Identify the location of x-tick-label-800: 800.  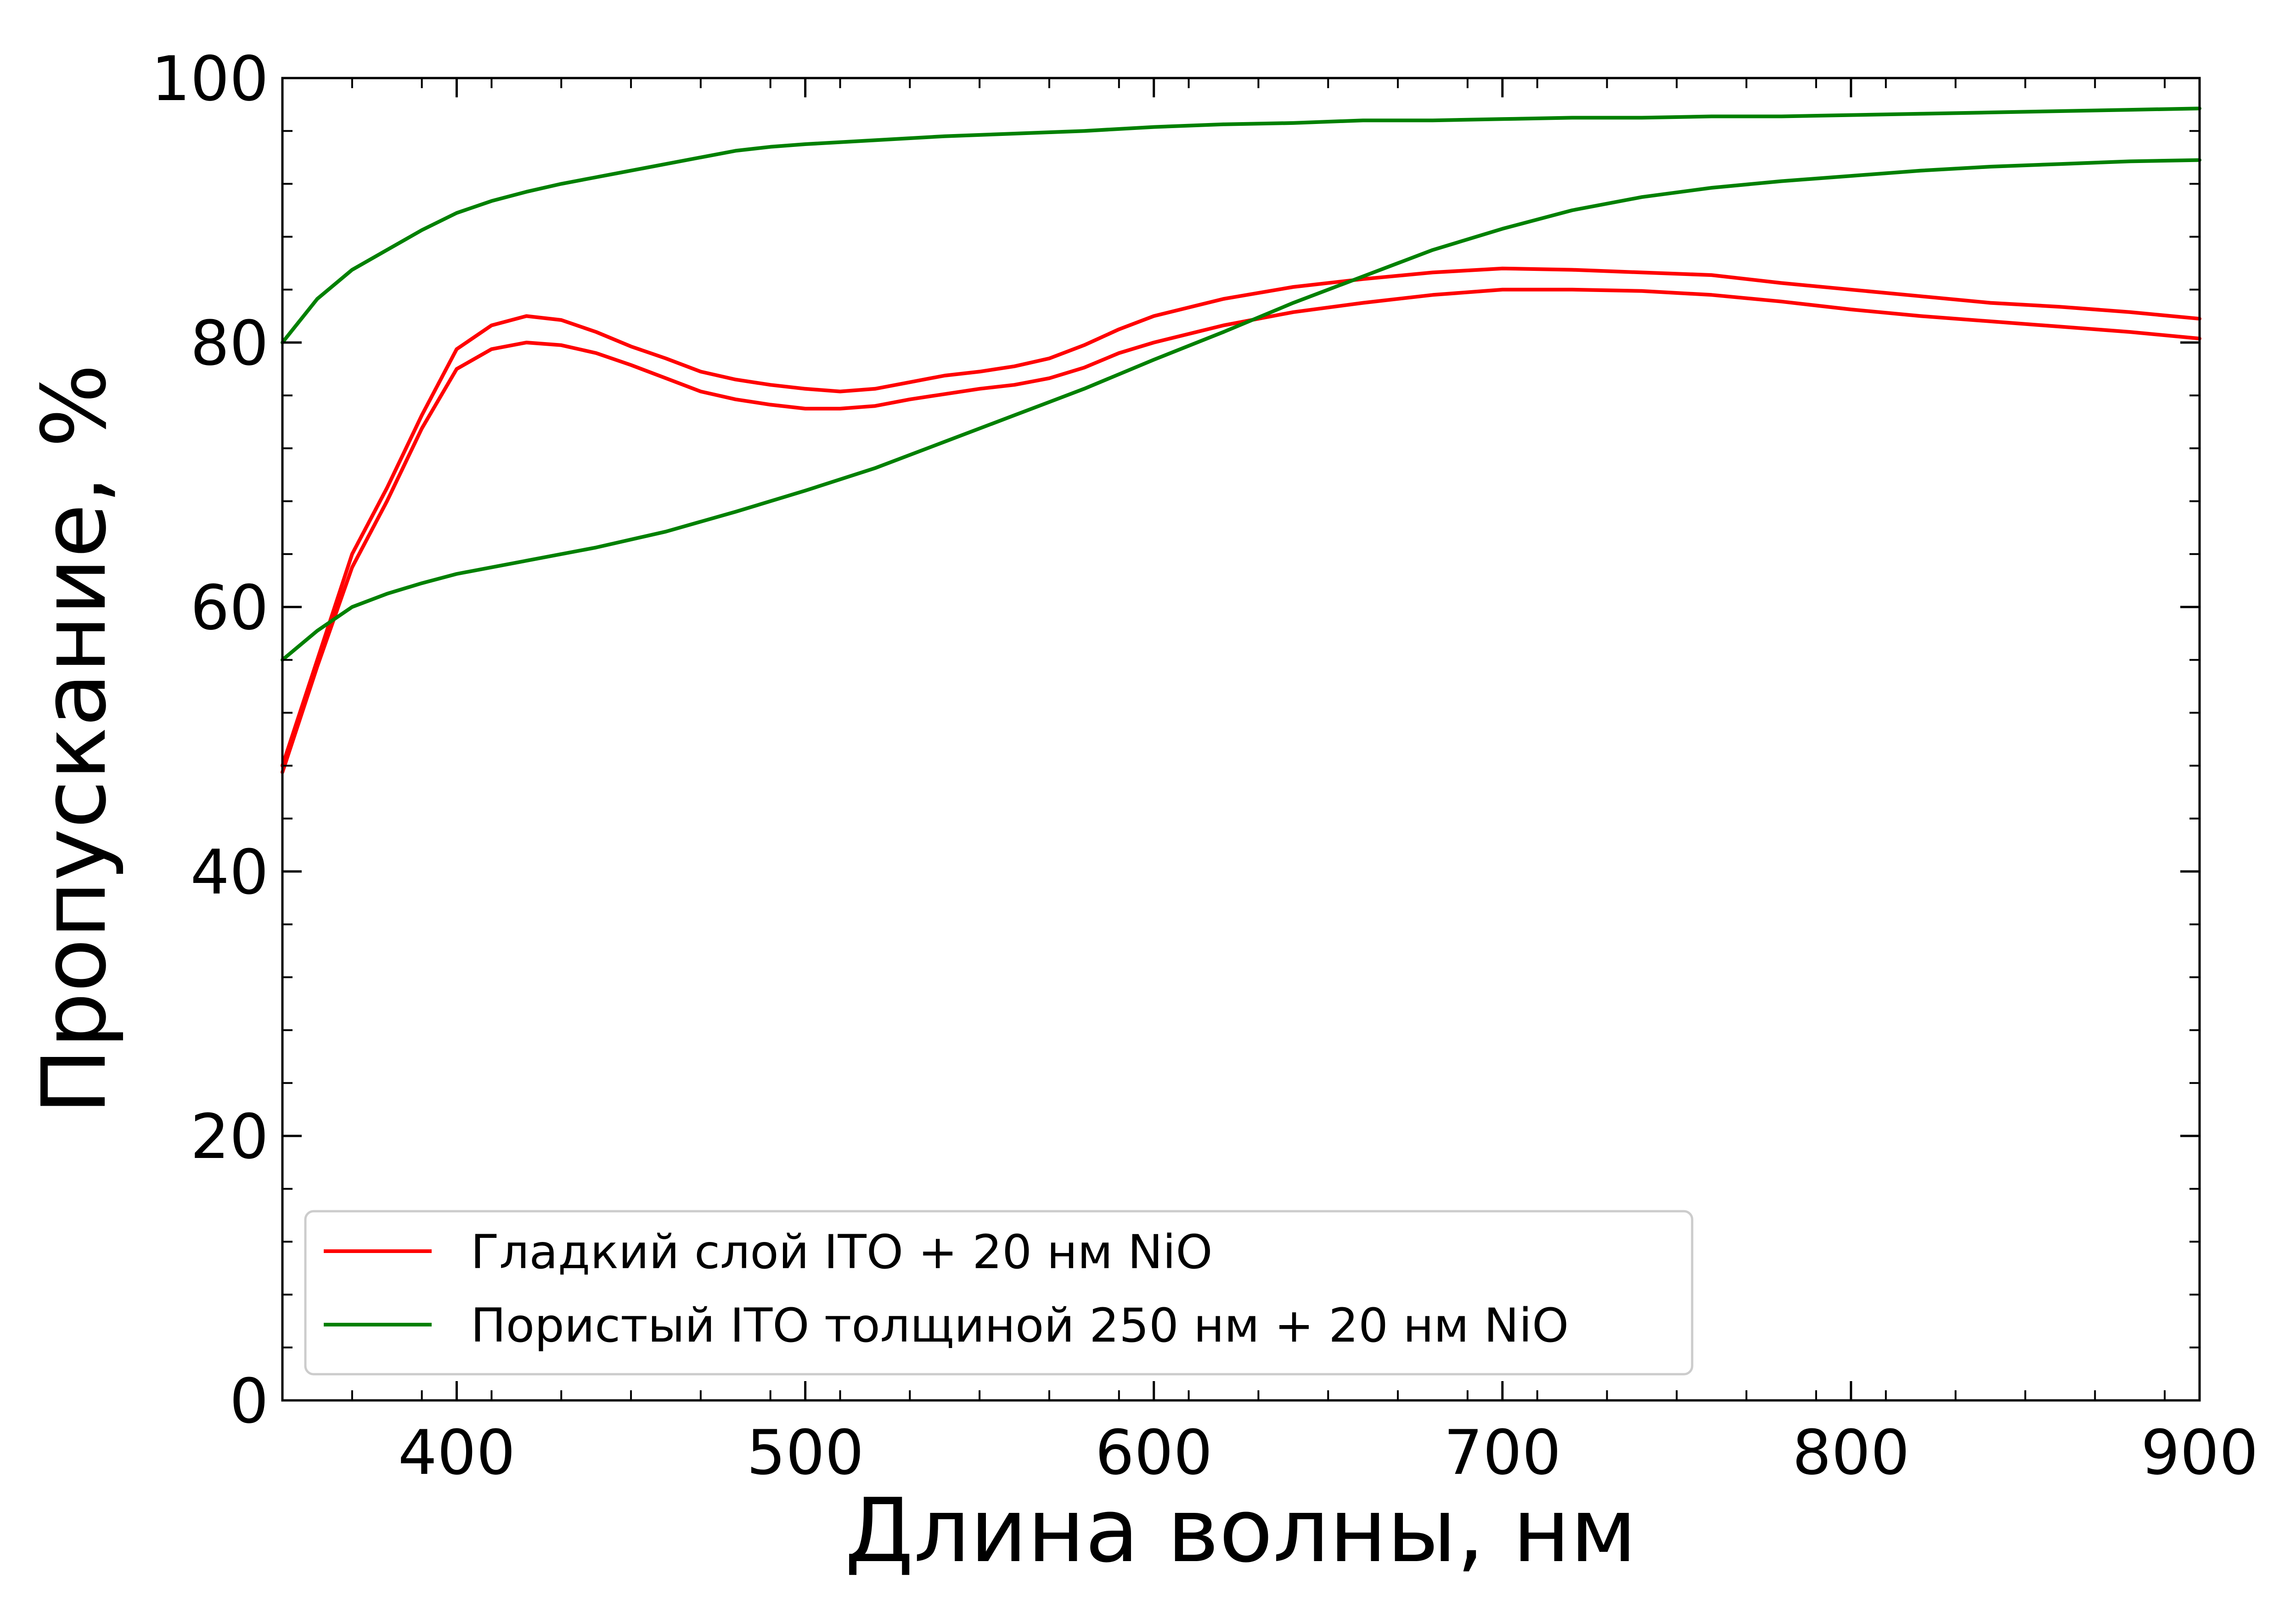
(1851, 1453).